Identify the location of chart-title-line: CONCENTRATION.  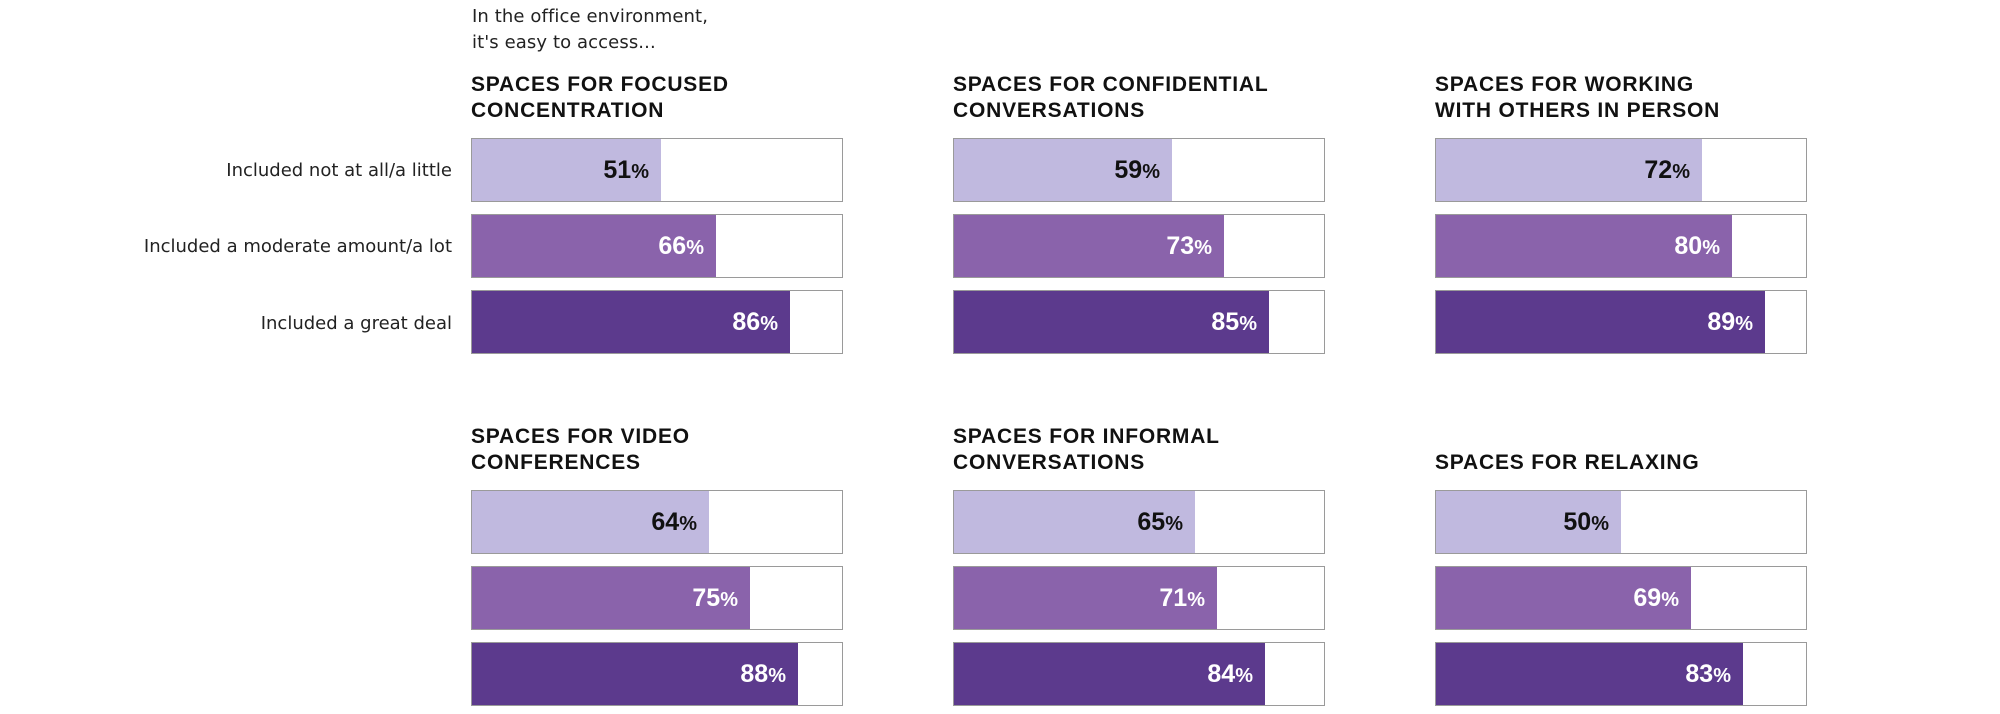
(568, 110).